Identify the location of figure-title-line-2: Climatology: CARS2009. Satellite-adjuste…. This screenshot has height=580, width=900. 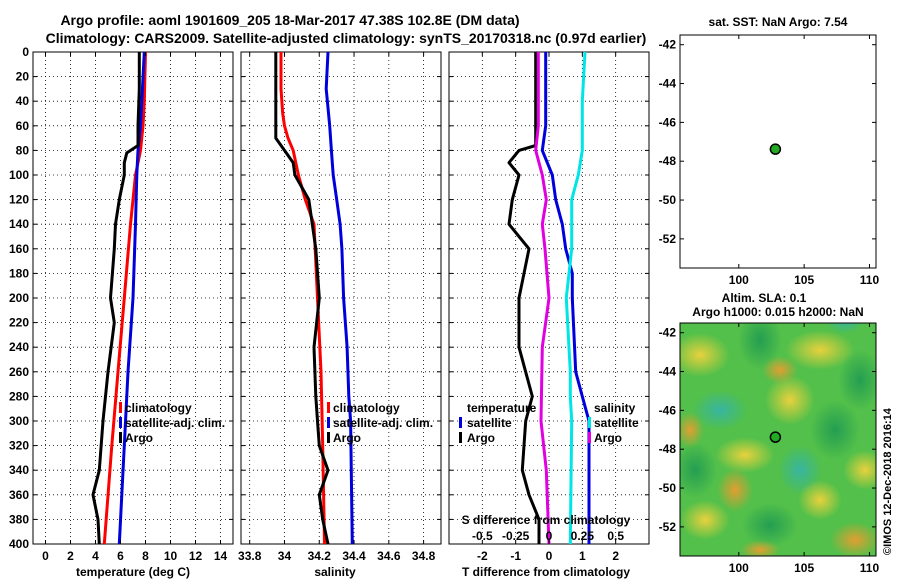
(346, 38).